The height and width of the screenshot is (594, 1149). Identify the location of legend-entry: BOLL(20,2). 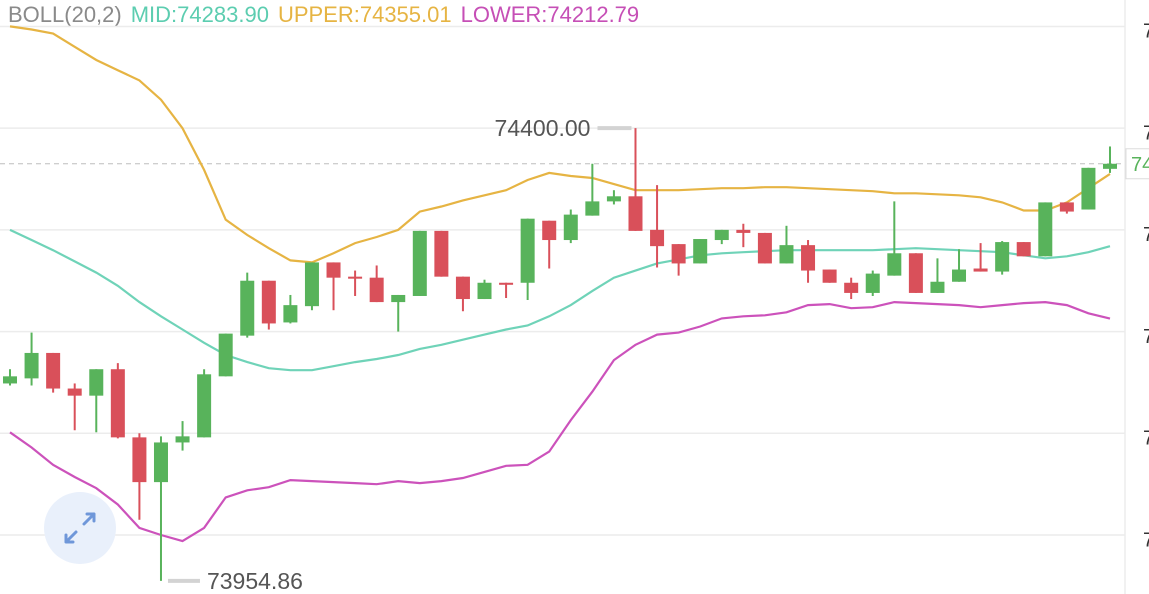
(65, 14).